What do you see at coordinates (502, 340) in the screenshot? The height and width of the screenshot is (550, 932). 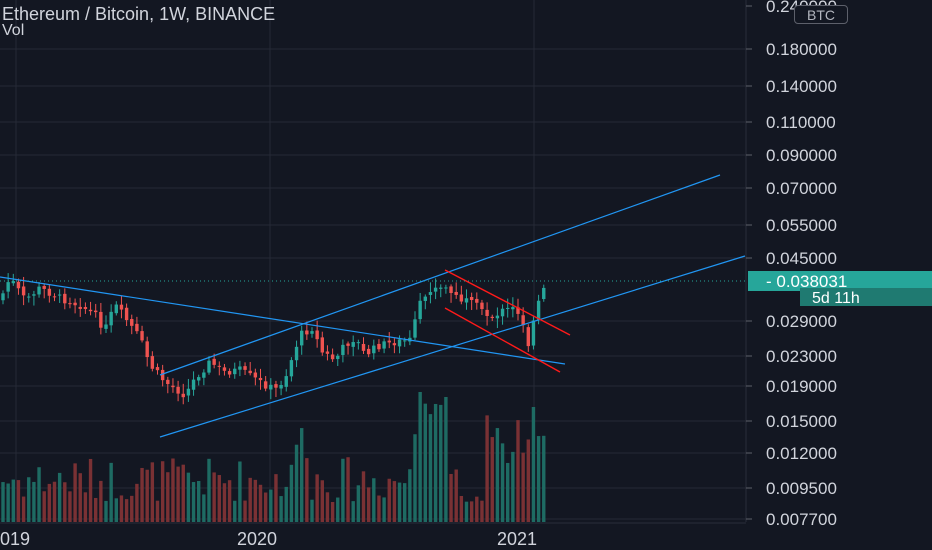 I see `channel-line` at bounding box center [502, 340].